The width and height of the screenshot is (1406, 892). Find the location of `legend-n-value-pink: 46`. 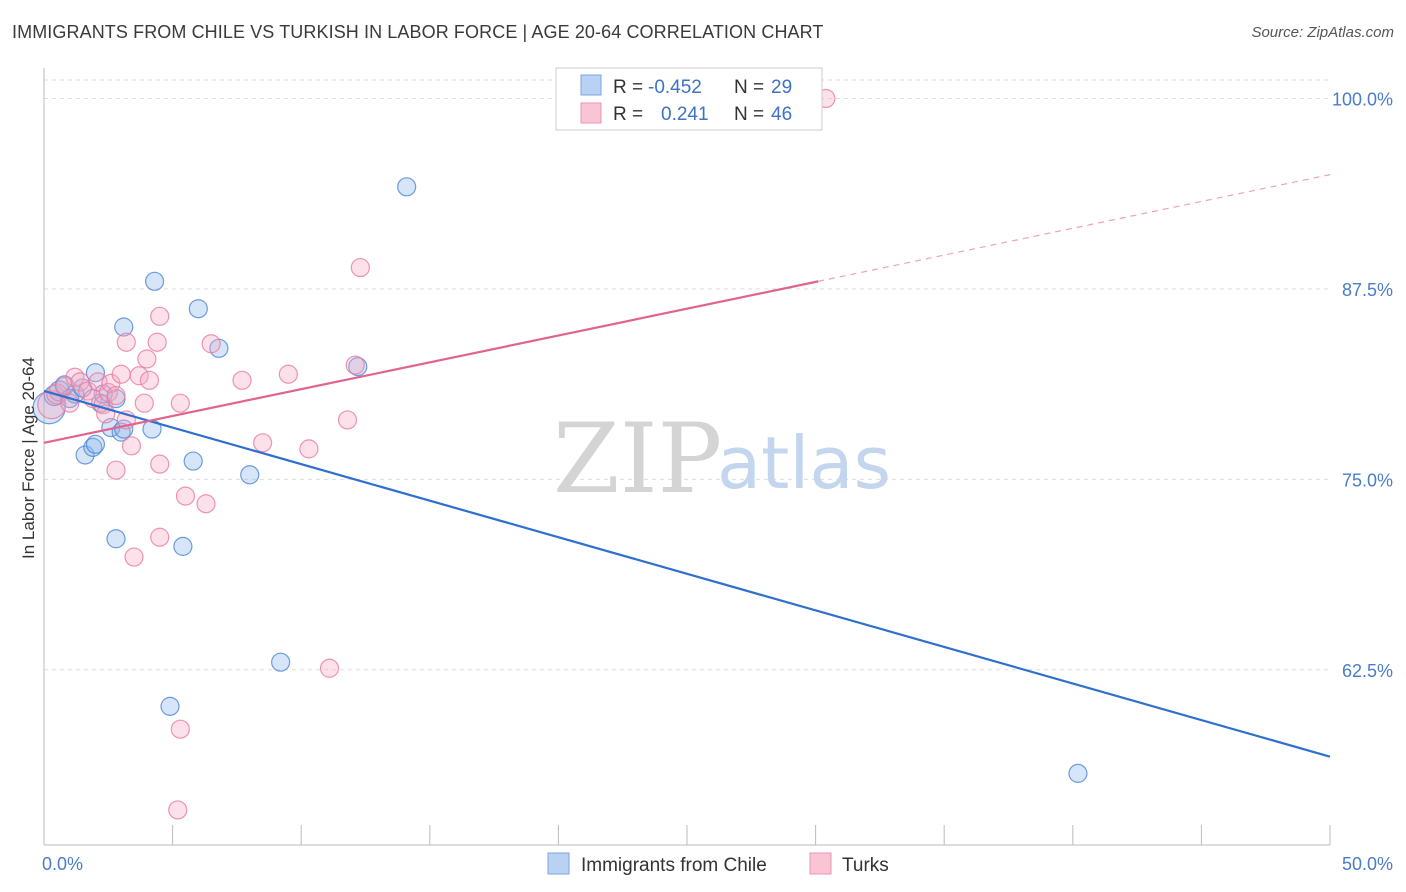

legend-n-value-pink: 46 is located at coordinates (781, 114).